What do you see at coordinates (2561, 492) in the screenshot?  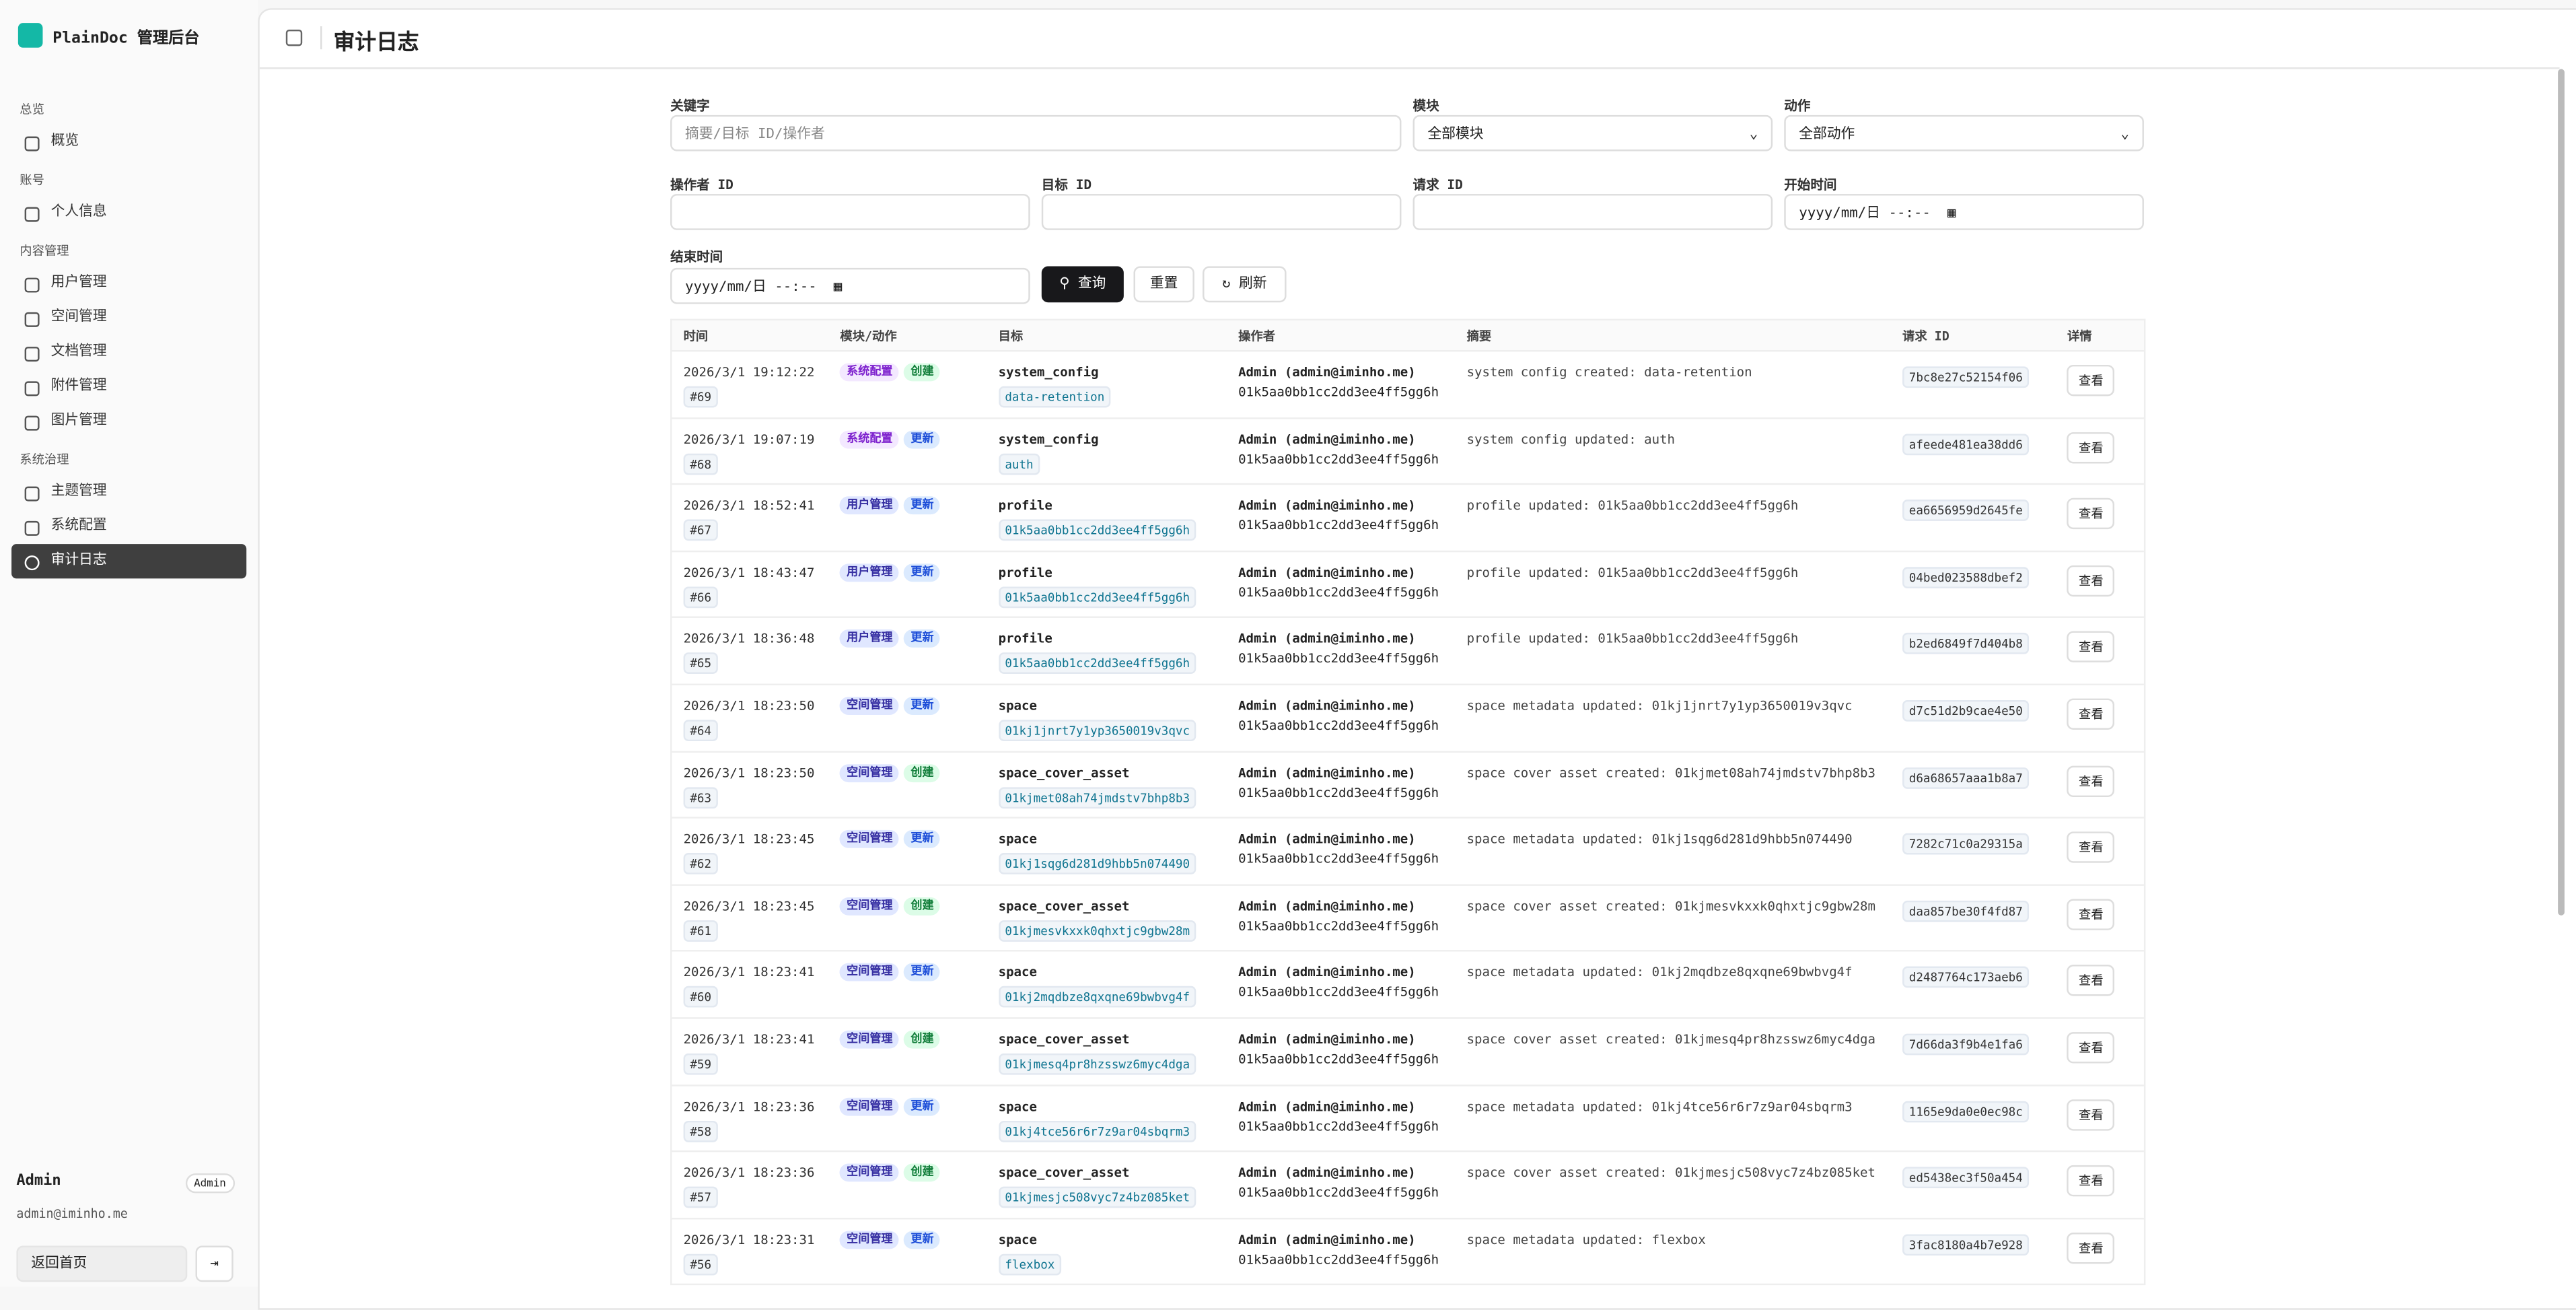 I see `scrollbar` at bounding box center [2561, 492].